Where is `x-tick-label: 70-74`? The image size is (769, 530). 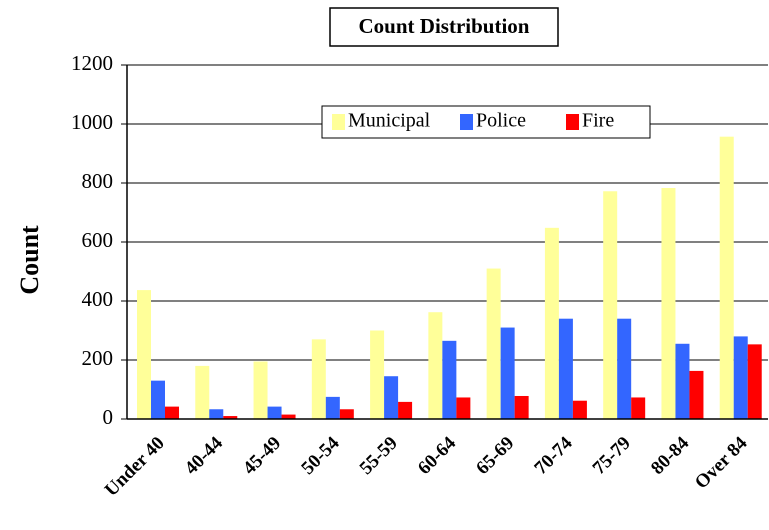 x-tick-label: 70-74 is located at coordinates (553, 455).